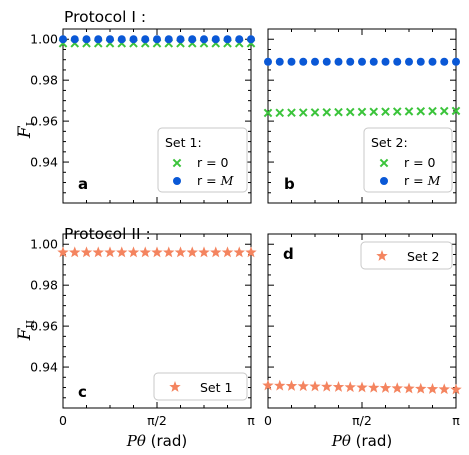 Image resolution: width=469 pixels, height=455 pixels. I want to click on legend-a-box, so click(202, 160).